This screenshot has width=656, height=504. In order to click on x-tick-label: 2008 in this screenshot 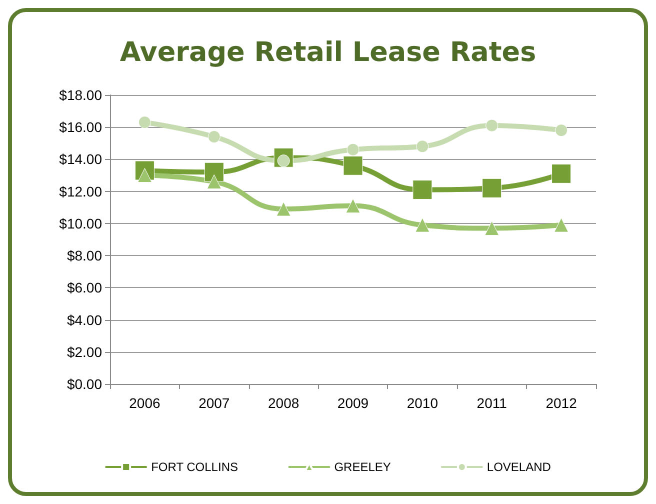, I will do `click(284, 403)`.